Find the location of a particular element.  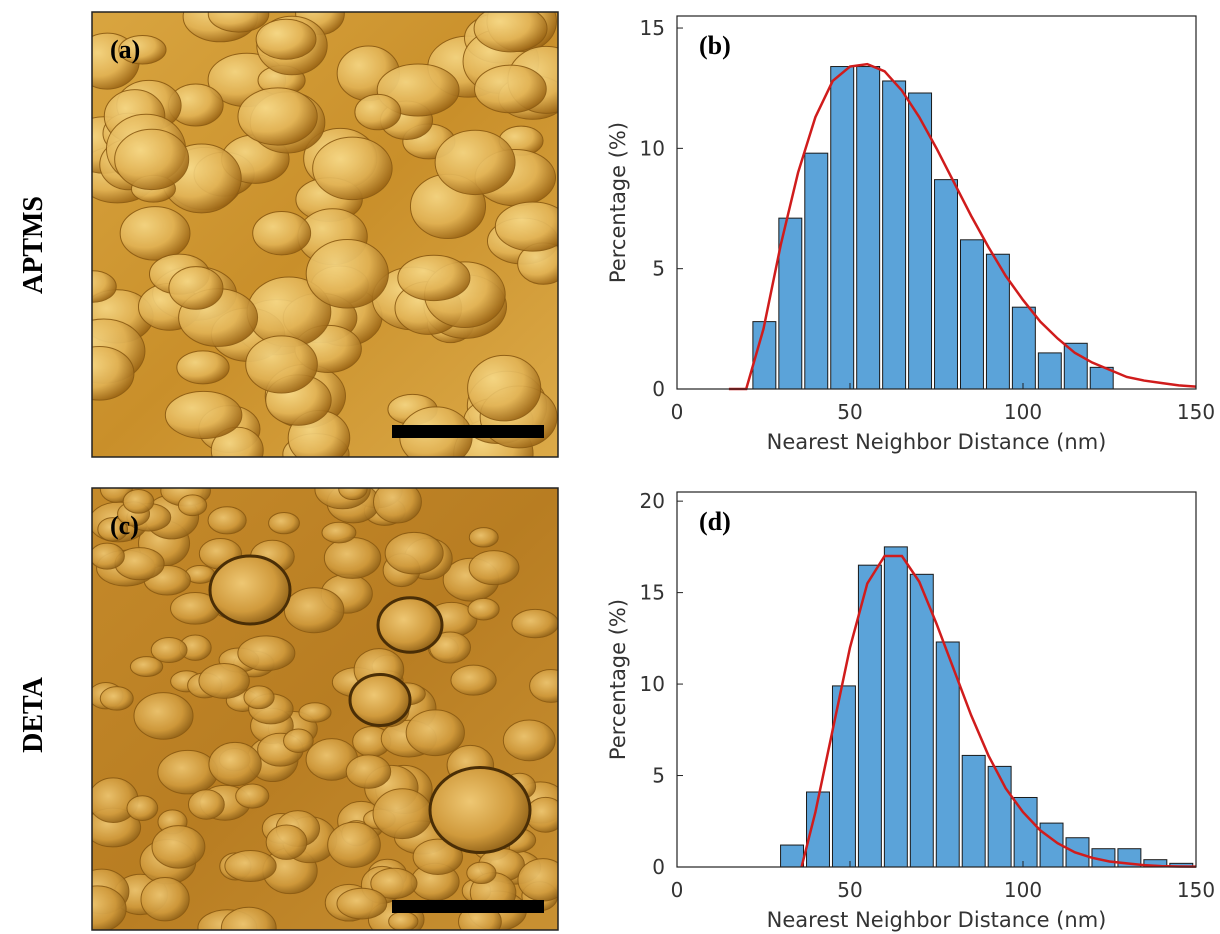

x-tick-label: 100 is located at coordinates (1023, 412).